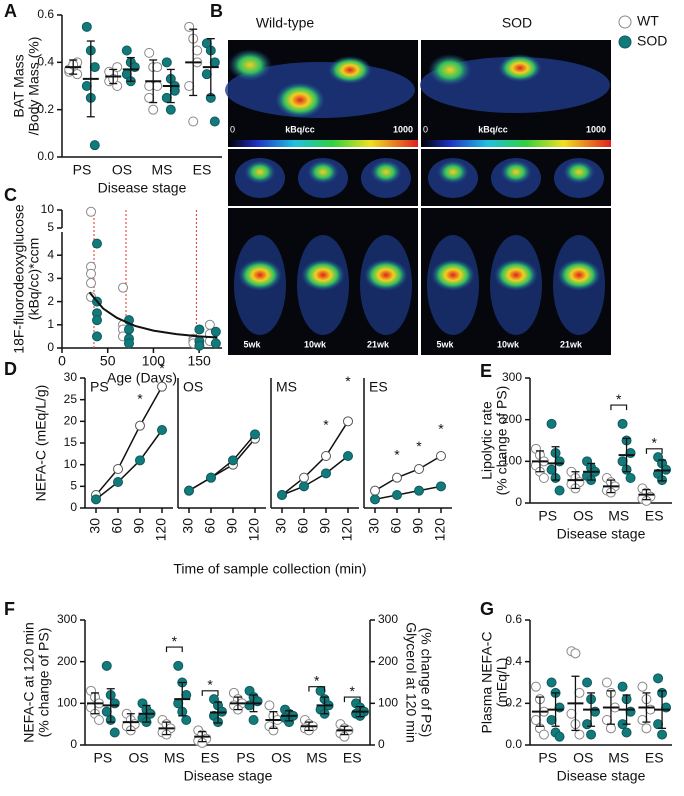  Describe the element at coordinates (34, 86) in the screenshot. I see `y-axis-label: /Body Mass (%)` at that location.